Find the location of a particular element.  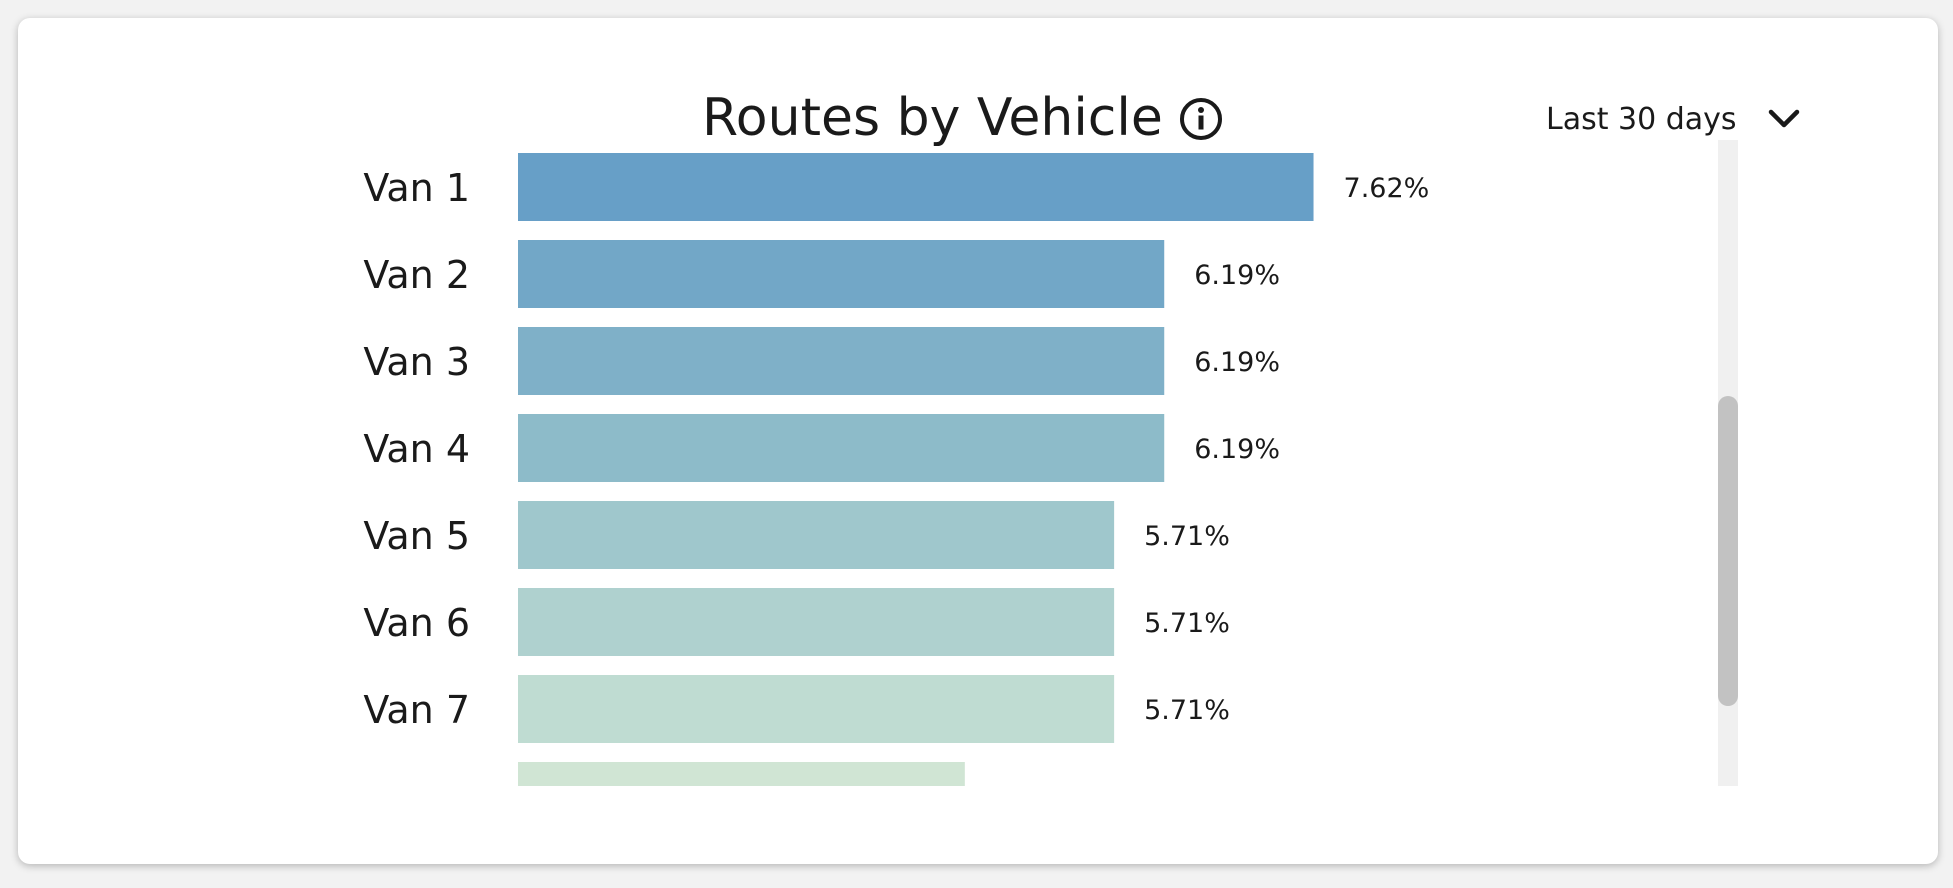

category-label-2: Van 2 is located at coordinates (416, 275).